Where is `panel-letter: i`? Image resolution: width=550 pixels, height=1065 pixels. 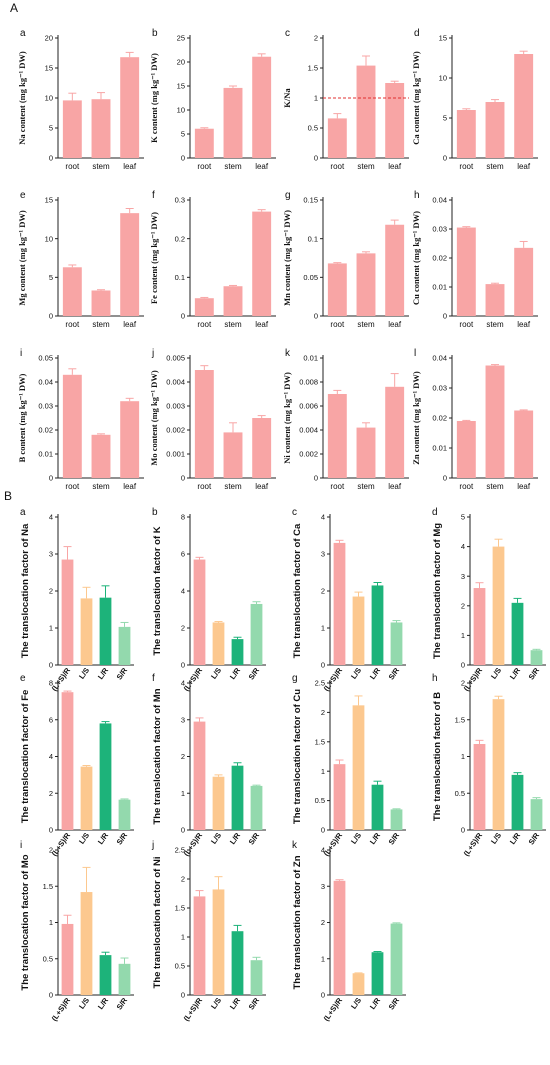
panel-letter: i is located at coordinates (21, 353).